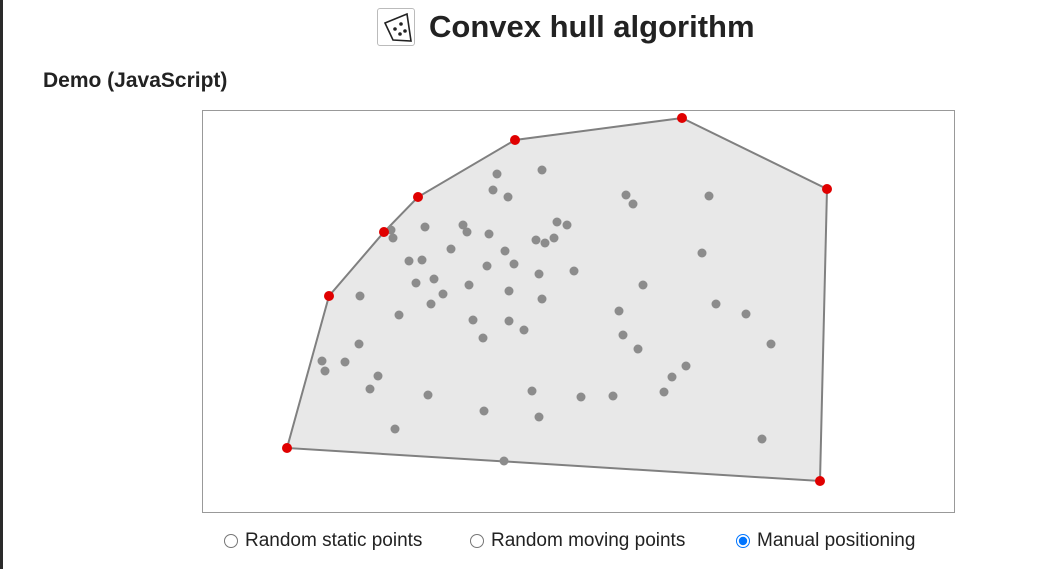 The image size is (1048, 569). Describe the element at coordinates (588, 540) in the screenshot. I see `mode-label-random-moving: Random moving points` at that location.